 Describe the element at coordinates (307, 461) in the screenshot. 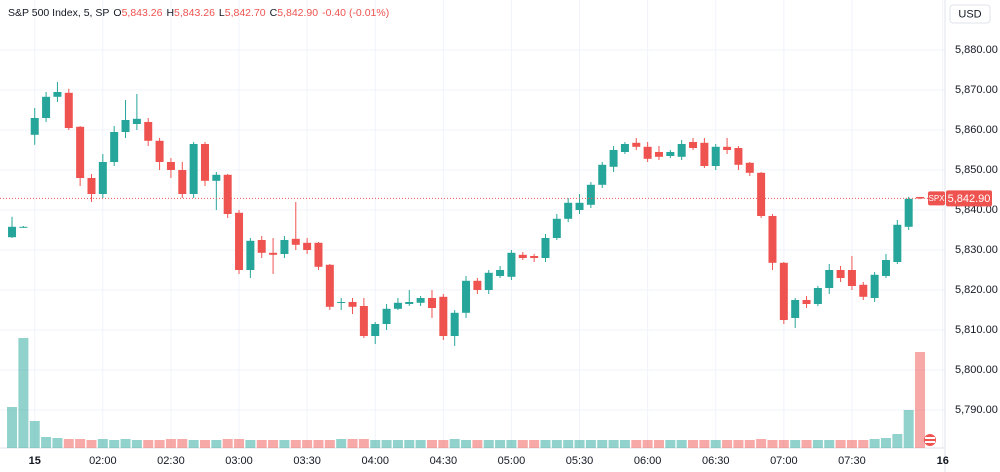

I see `x-tick-label: 03:30` at that location.